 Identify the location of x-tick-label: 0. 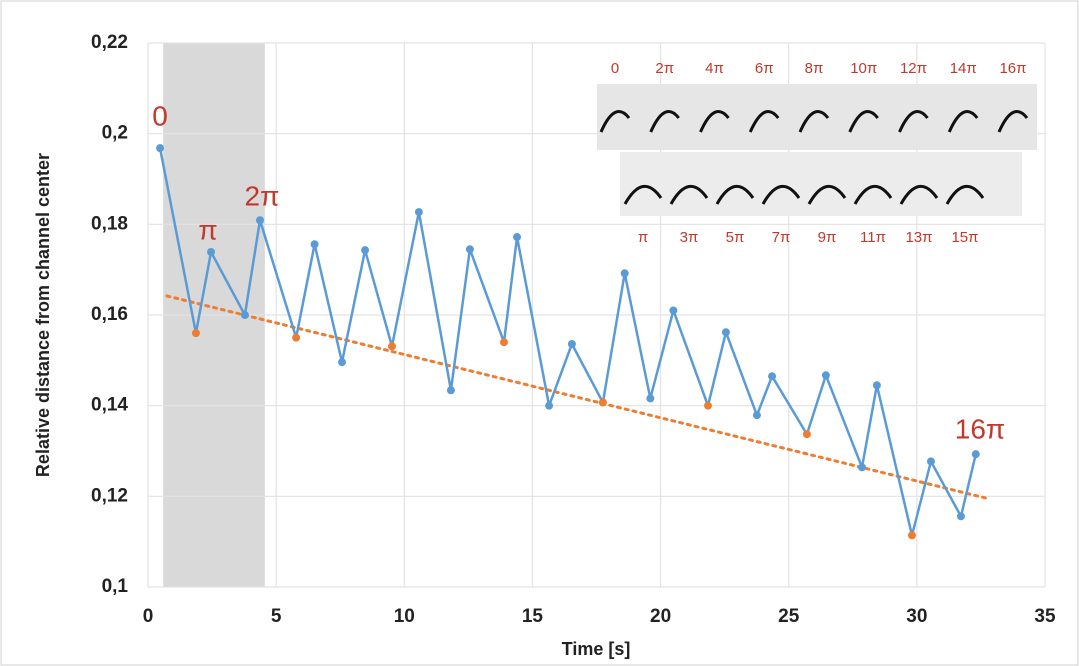
(148, 616).